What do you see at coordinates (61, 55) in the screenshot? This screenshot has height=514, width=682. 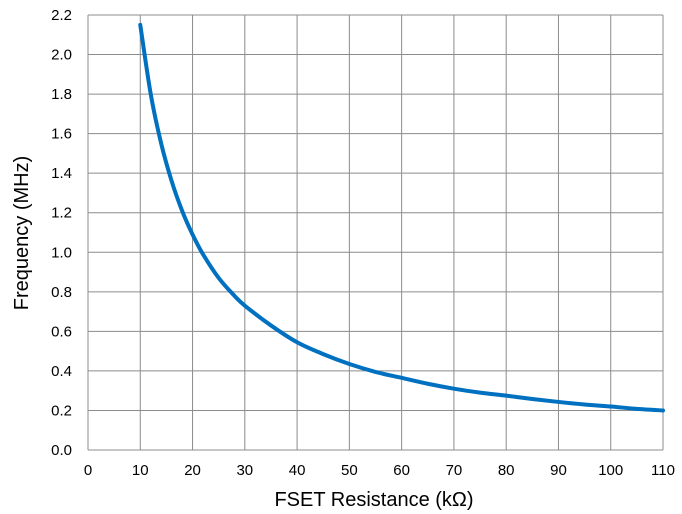 I see `y-tick-label-10: 2.0` at bounding box center [61, 55].